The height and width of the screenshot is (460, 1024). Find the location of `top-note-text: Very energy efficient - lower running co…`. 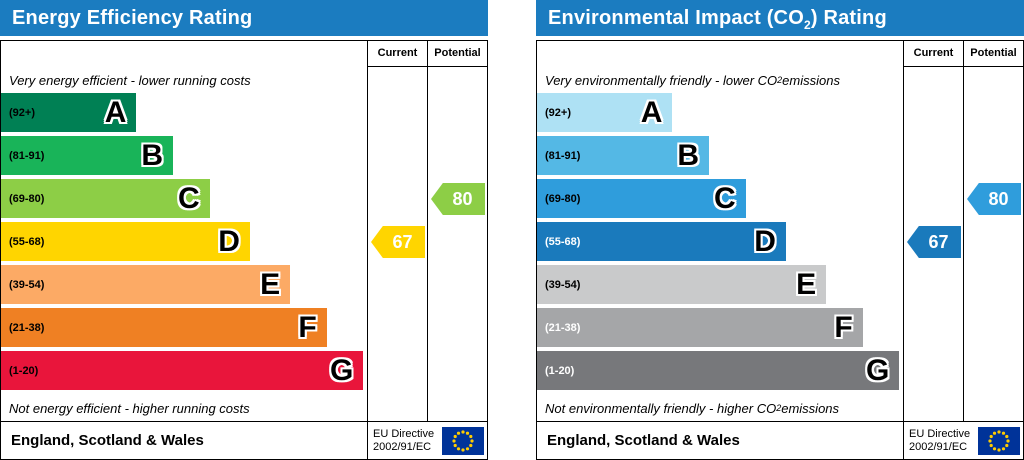

top-note-text: Very energy efficient - lower running co… is located at coordinates (130, 80).